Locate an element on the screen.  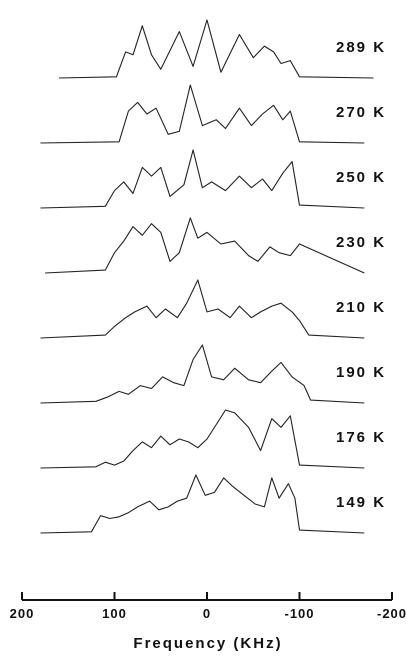
temperature-label: 289 K is located at coordinates (361, 47).